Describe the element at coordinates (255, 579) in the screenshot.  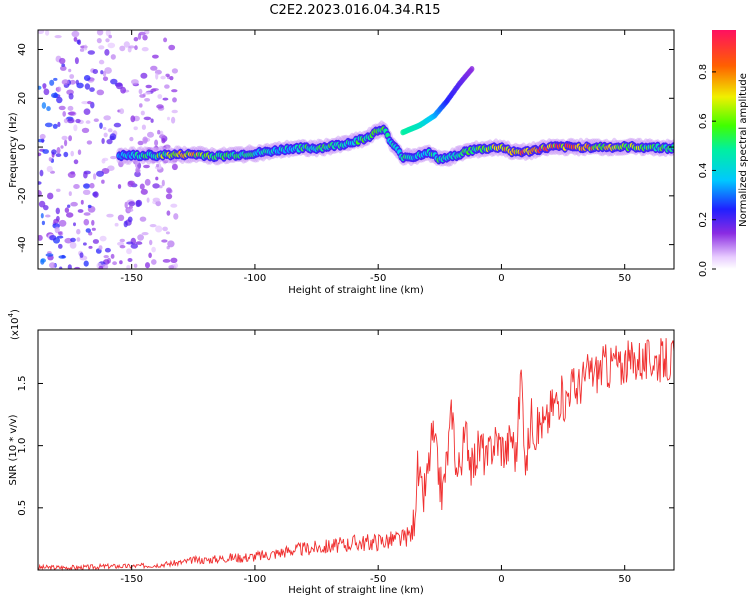
I see `x-tick-label: -100` at that location.